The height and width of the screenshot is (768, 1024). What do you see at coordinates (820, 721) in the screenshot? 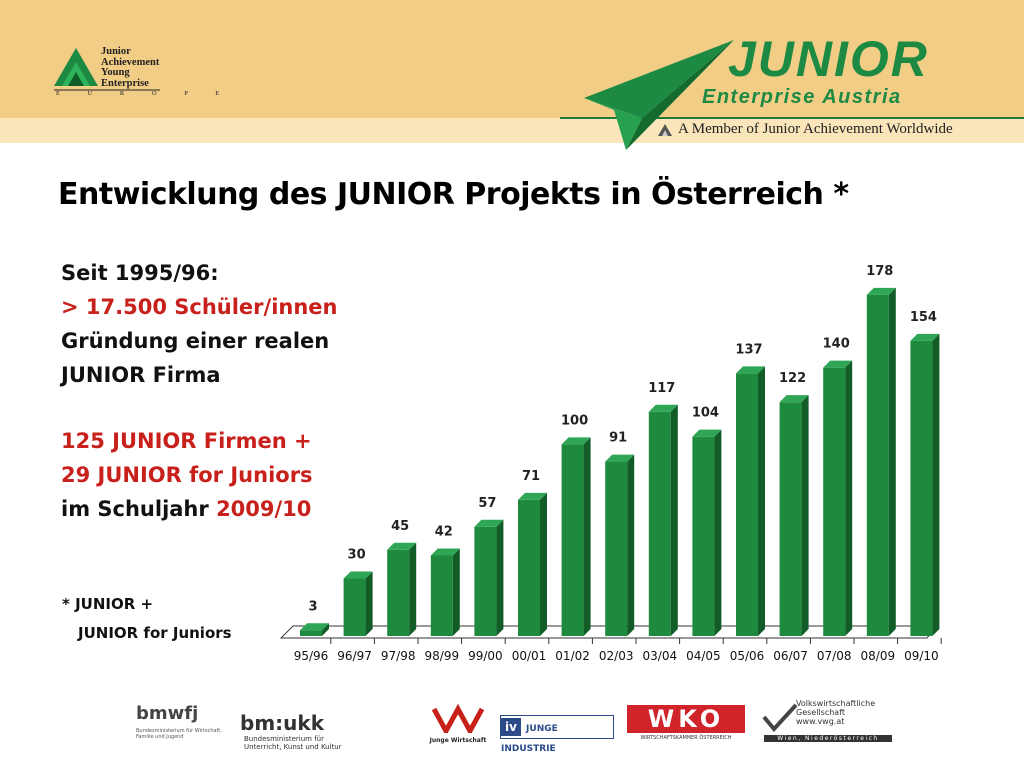
I see `vwg-url: www.vwg.at` at bounding box center [820, 721].